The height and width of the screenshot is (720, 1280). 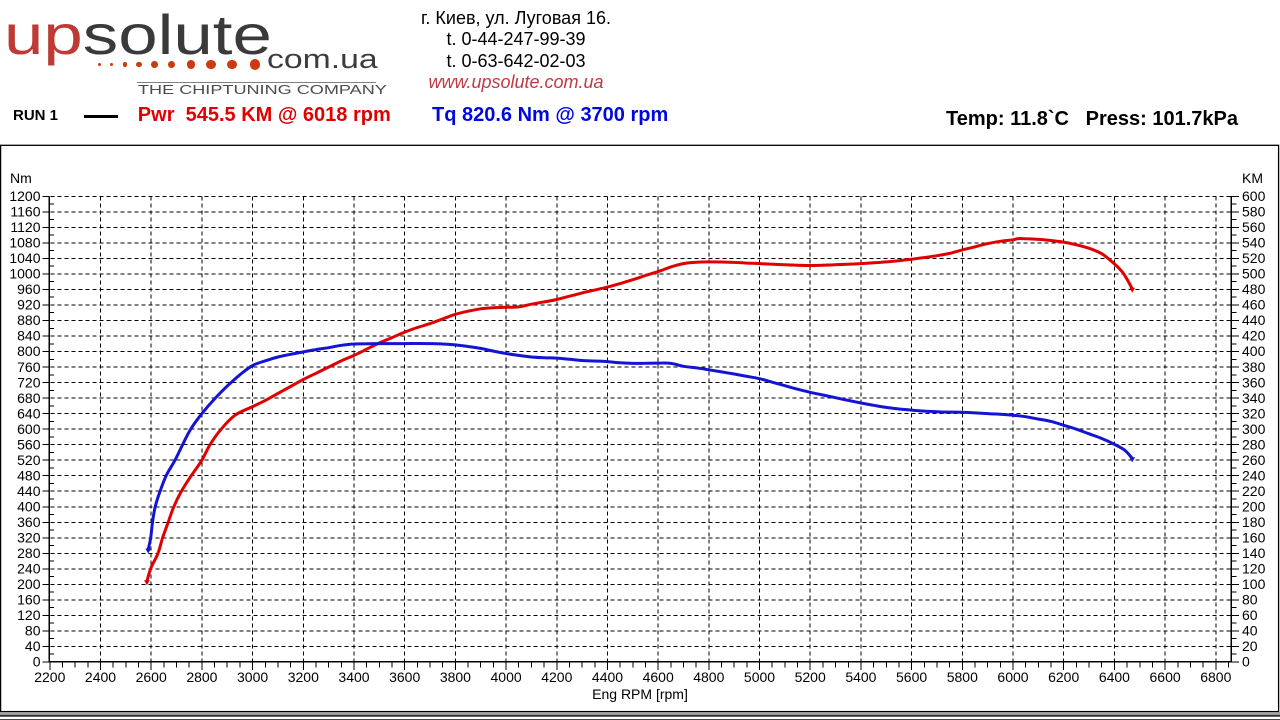 What do you see at coordinates (29, 398) in the screenshot?
I see `svg-text: 680` at bounding box center [29, 398].